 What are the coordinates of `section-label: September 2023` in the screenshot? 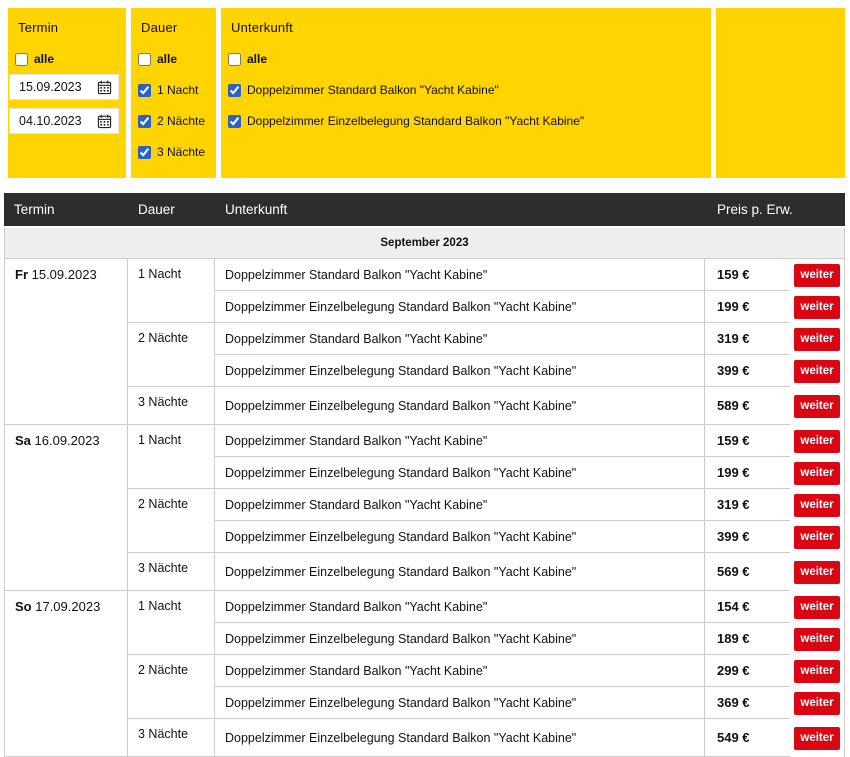 It's located at (424, 243).